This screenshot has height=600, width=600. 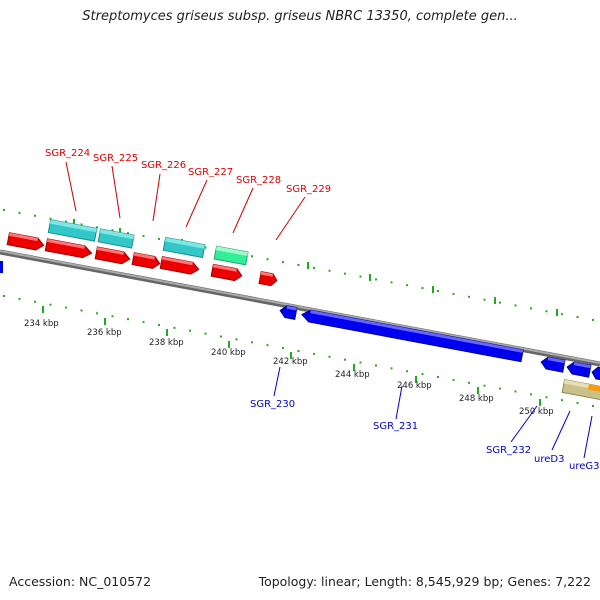 What do you see at coordinates (115, 158) in the screenshot?
I see `gene-label-sgr-225: SGR_225` at bounding box center [115, 158].